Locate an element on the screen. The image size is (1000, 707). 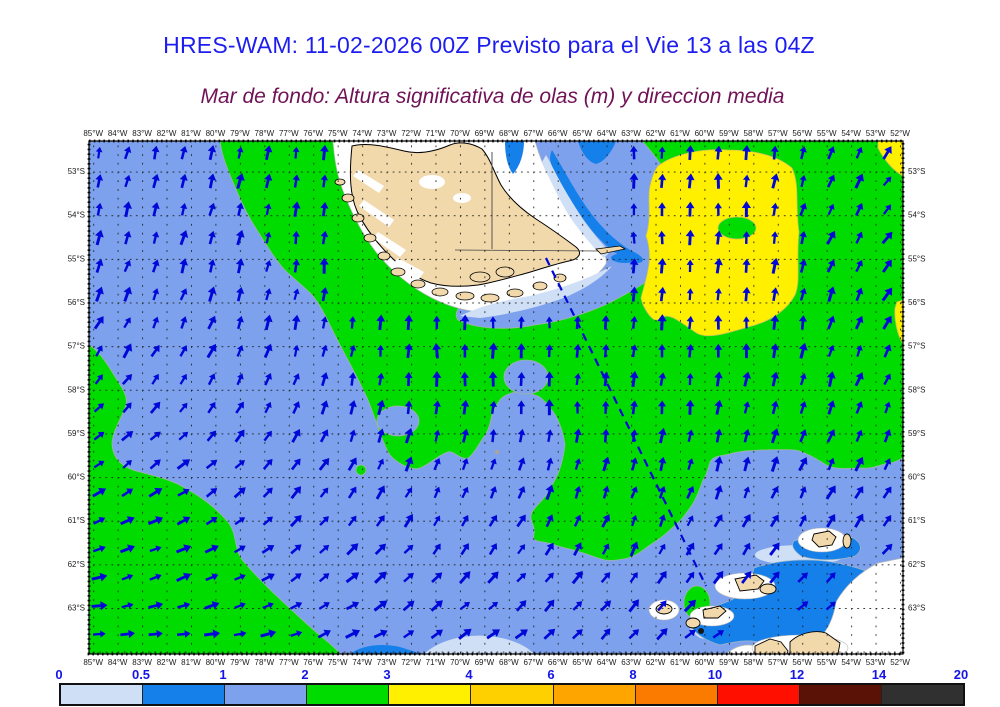
lon-label: 64°W is located at coordinates (607, 662).